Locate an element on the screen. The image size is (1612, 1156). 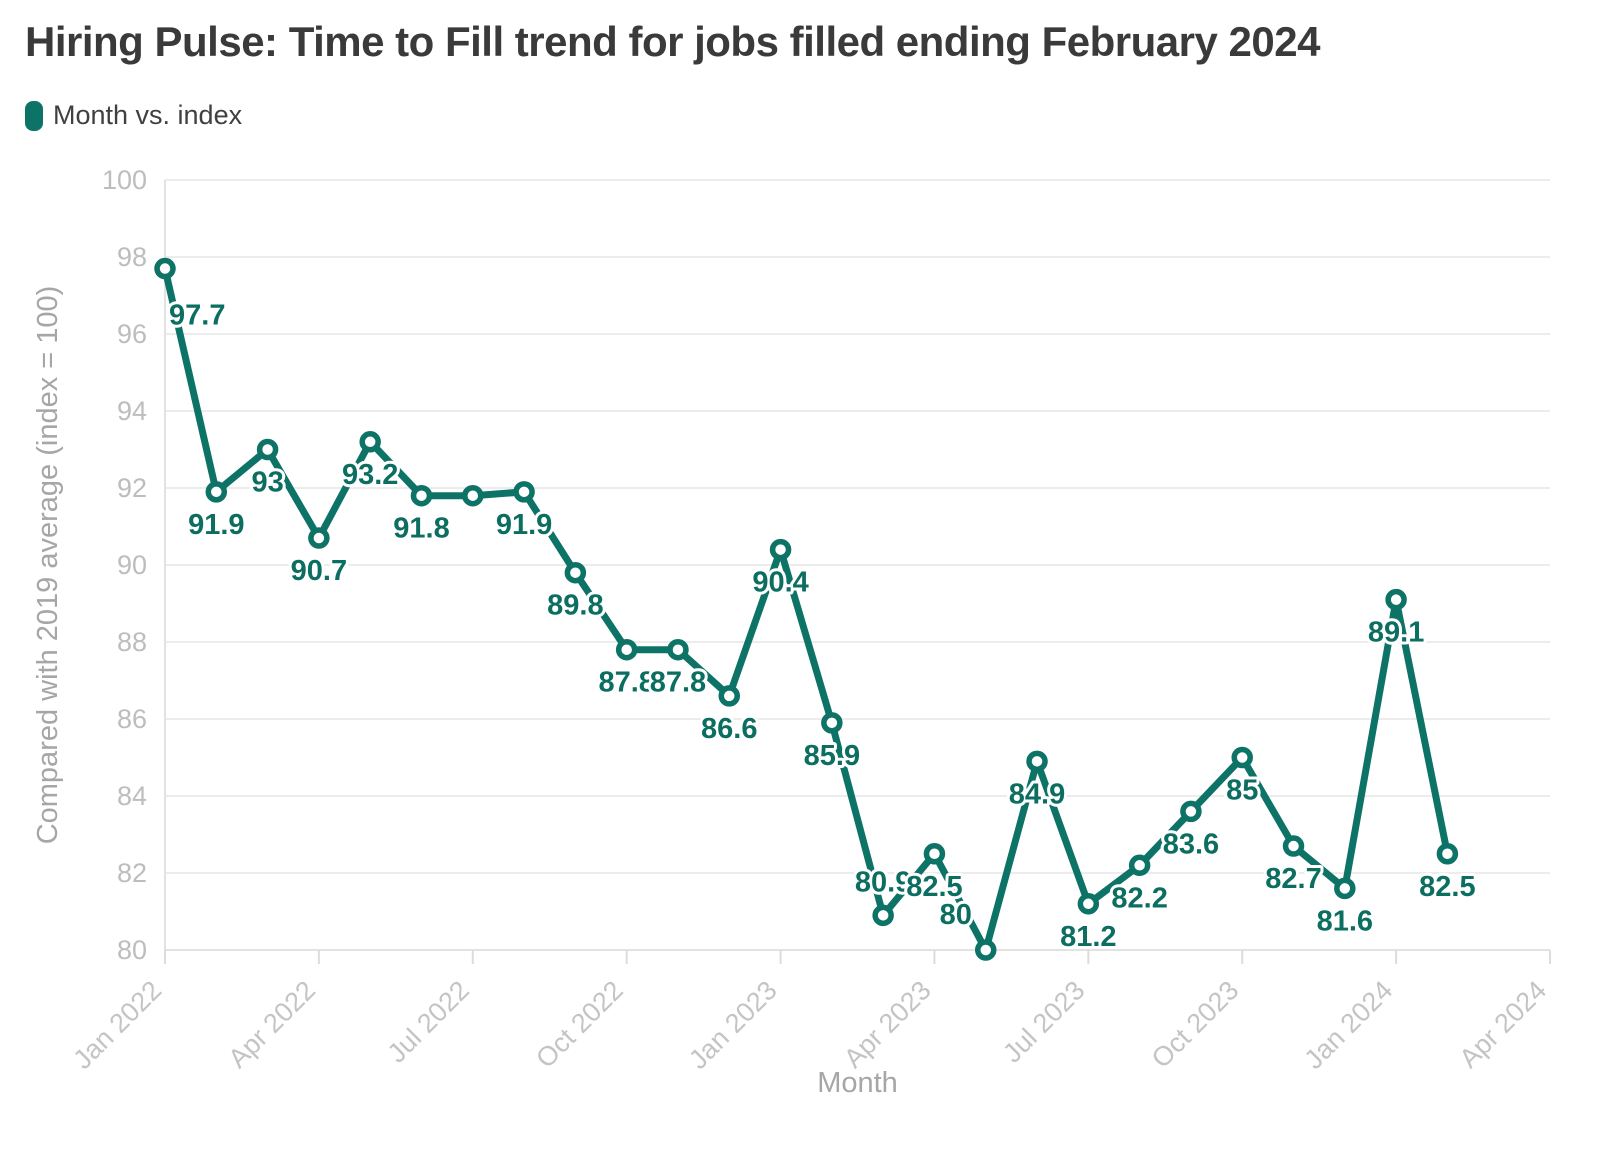
point-label-Apr-2023: 82.5 is located at coordinates (934, 887).